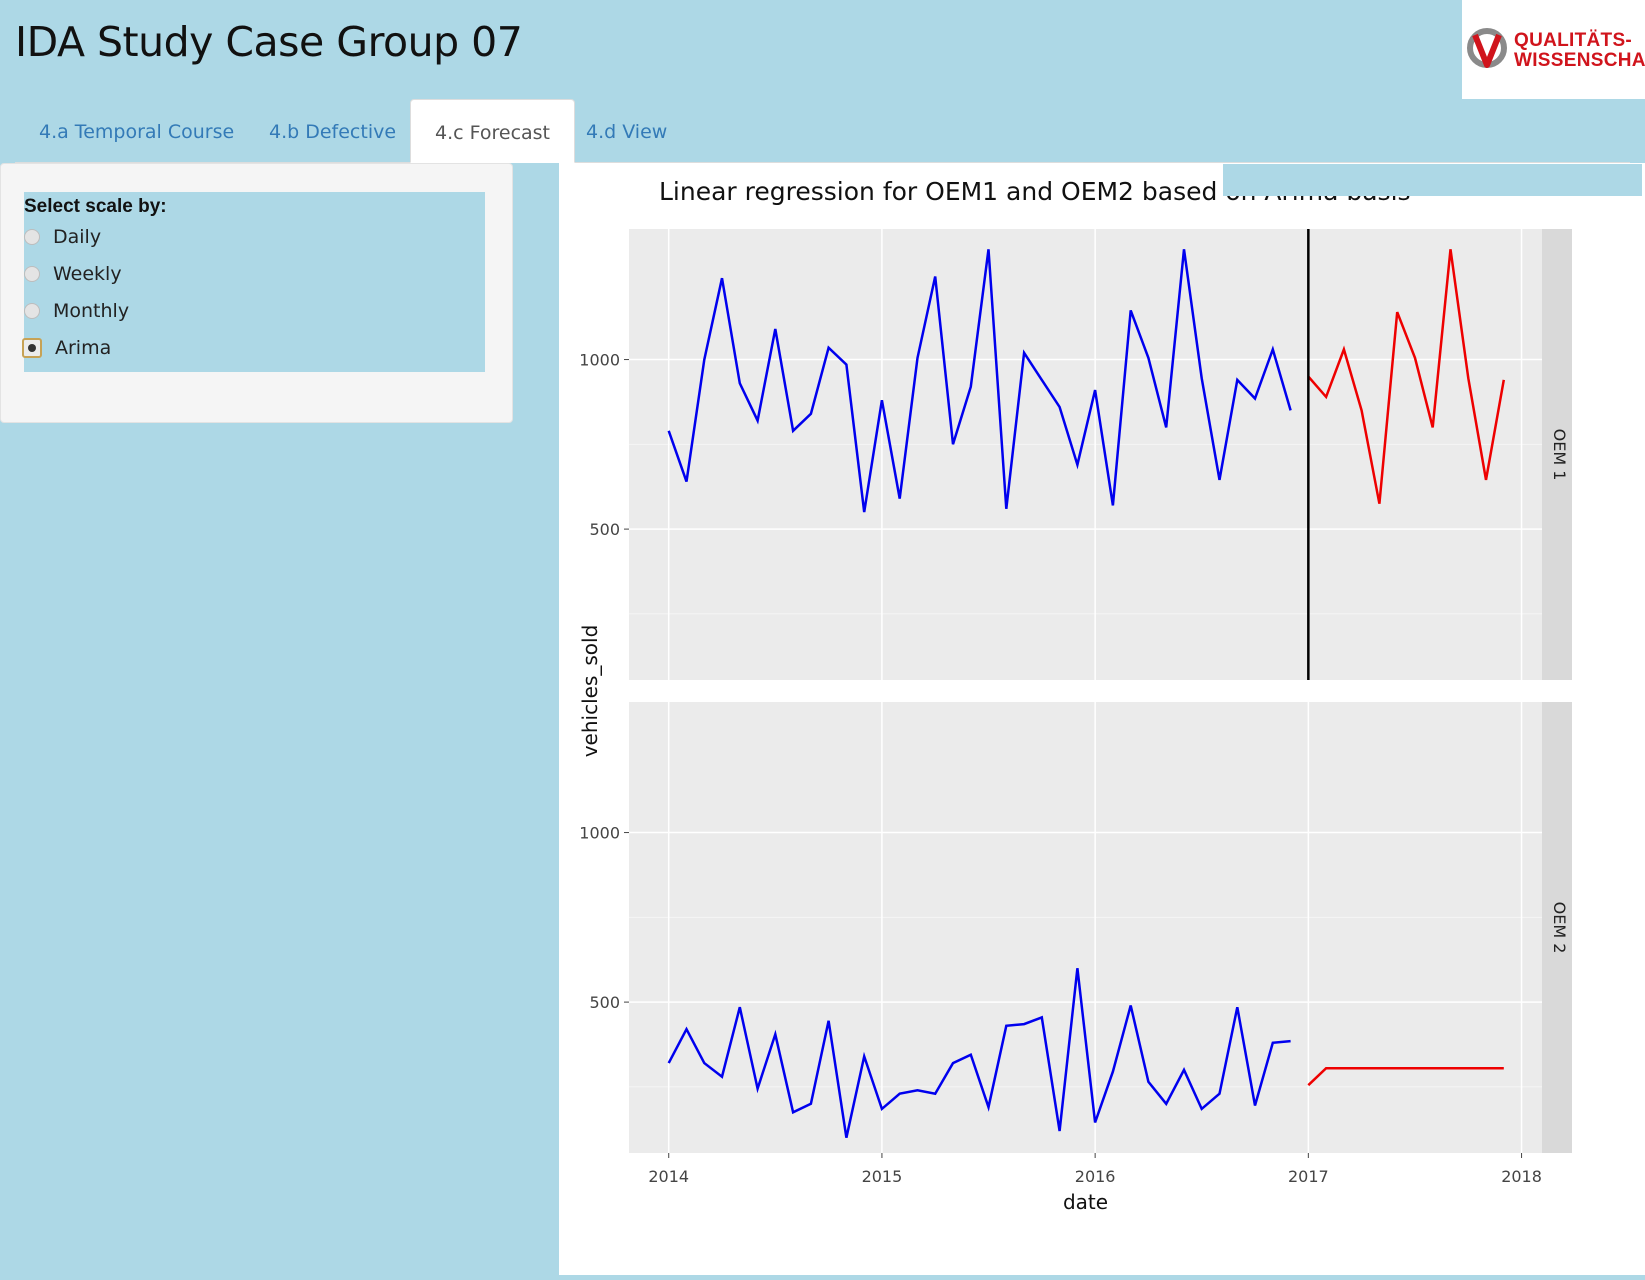  I want to click on logo-line-1: QUALITÄTS-, so click(1573, 40).